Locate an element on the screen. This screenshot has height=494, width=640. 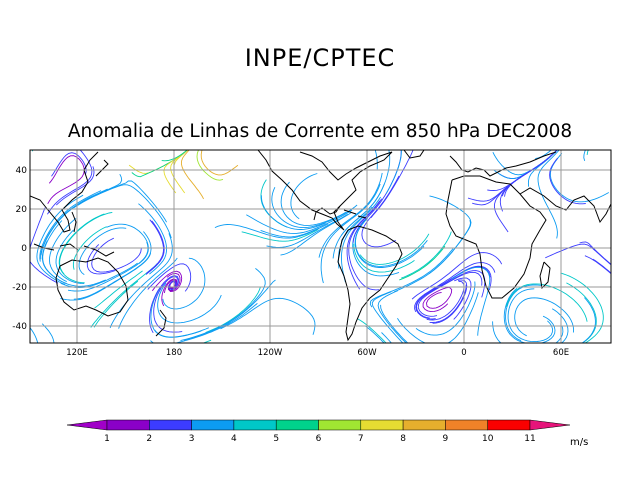
asia-coast is located at coordinates (565, 205).